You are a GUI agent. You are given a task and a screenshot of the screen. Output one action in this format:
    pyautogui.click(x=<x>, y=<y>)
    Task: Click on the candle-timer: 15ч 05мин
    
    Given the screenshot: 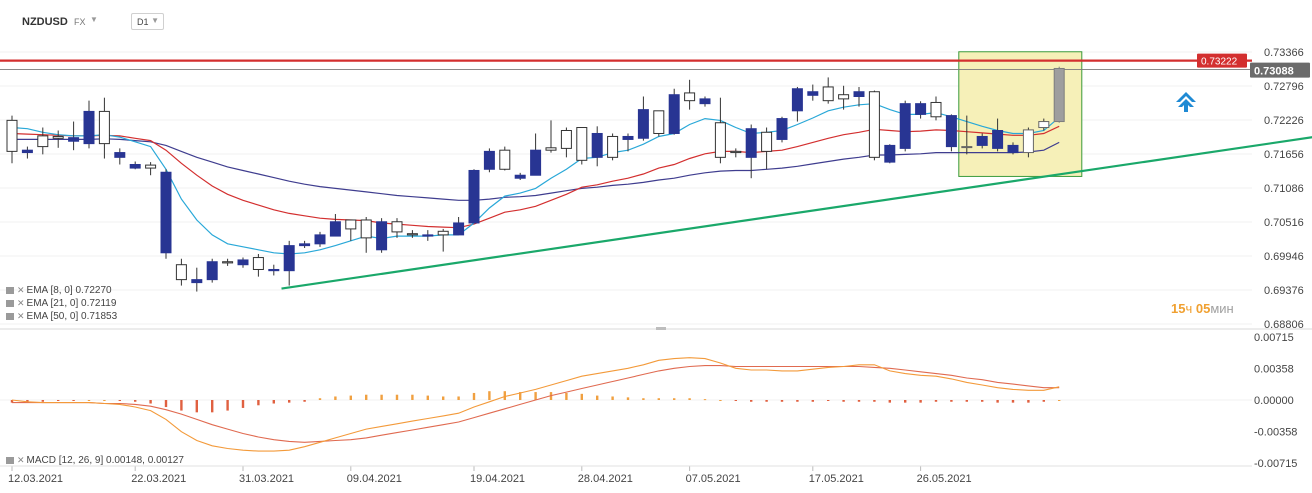 What is the action you would take?
    pyautogui.click(x=1202, y=308)
    